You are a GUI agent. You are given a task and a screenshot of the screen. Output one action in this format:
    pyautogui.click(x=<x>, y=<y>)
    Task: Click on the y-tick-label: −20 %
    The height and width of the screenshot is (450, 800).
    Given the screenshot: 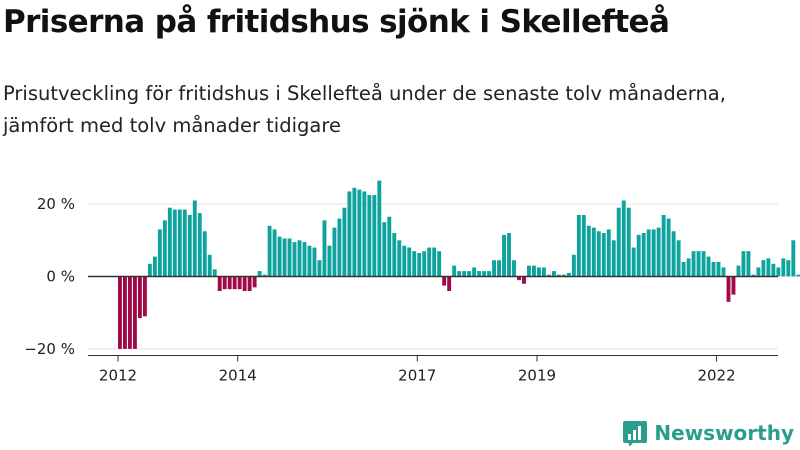 What is the action you would take?
    pyautogui.click(x=49, y=349)
    